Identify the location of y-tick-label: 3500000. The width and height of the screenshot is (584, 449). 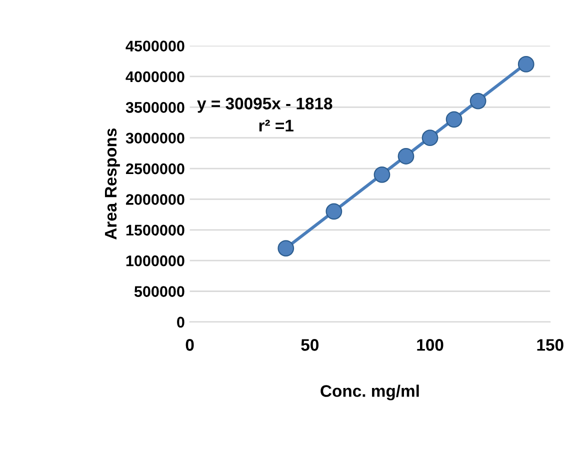
(155, 107).